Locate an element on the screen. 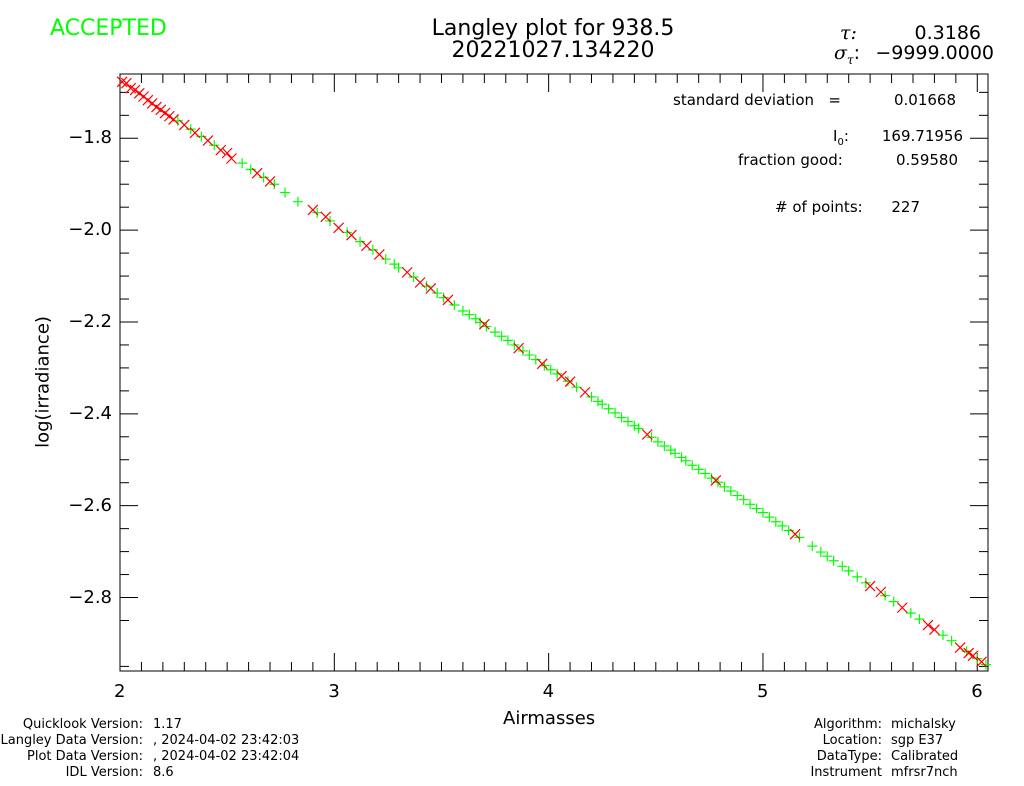 This screenshot has height=786, width=1024. i0-value: 169.71956 is located at coordinates (922, 136).